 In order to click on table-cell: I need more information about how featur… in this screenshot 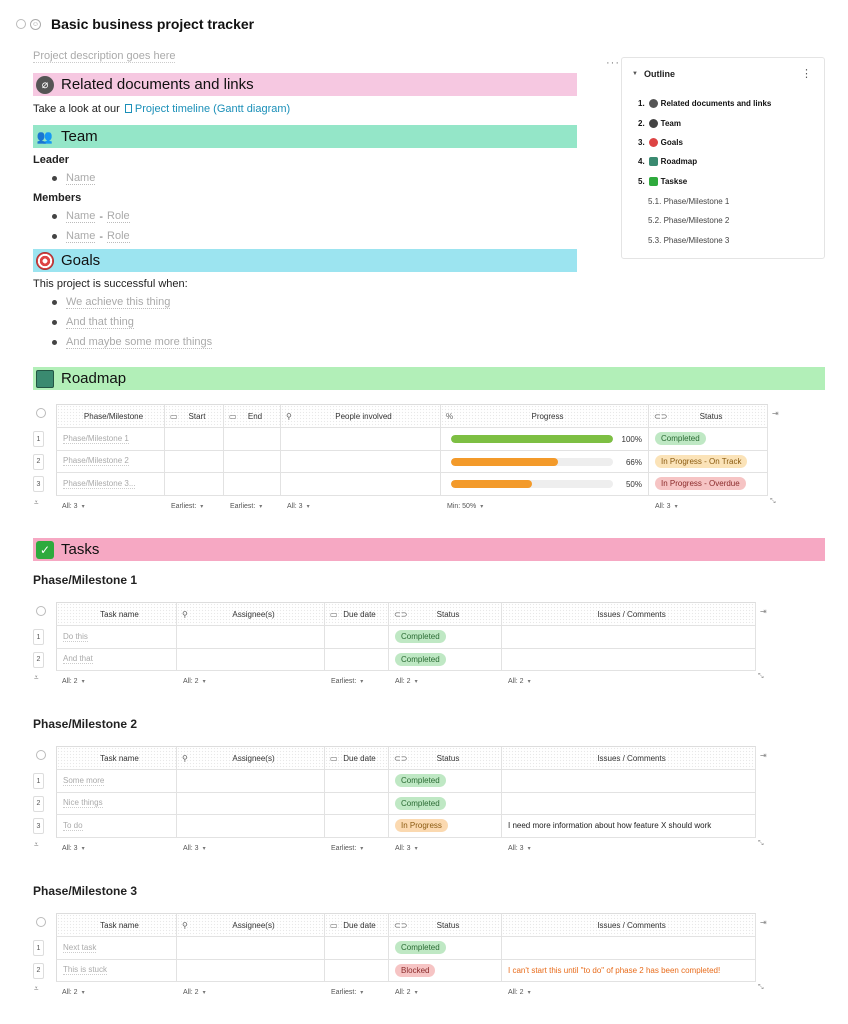, I will do `click(629, 826)`.